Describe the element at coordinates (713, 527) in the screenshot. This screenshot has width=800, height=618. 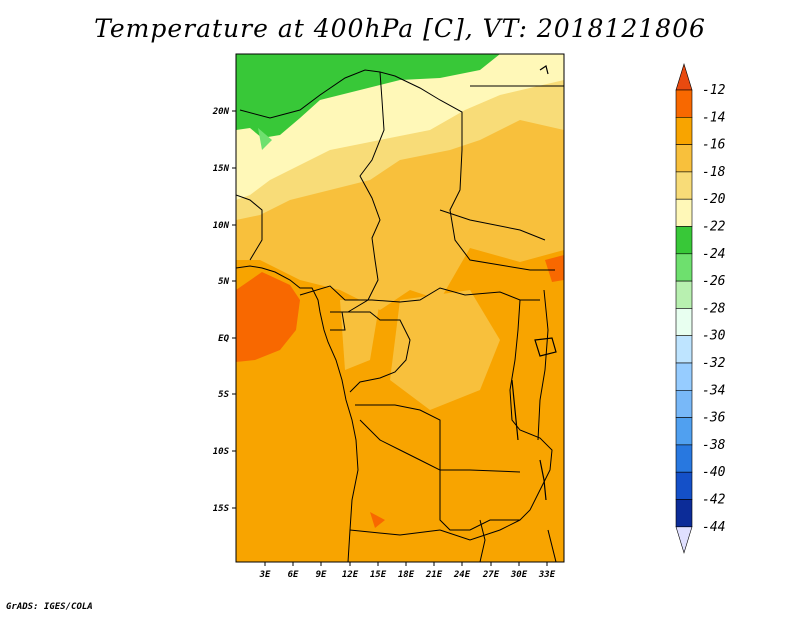
I see `colorbar-label: -44` at that location.